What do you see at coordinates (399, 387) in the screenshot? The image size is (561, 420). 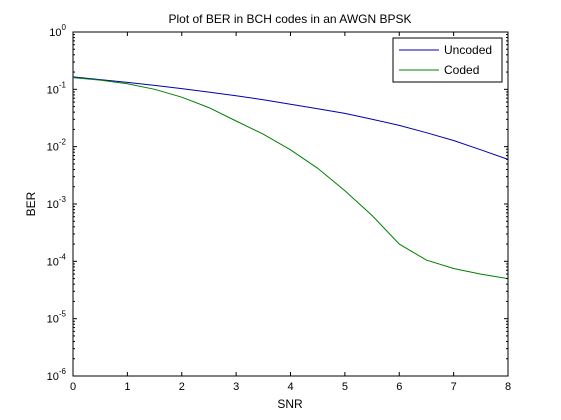 I see `x-tick-label: 6` at bounding box center [399, 387].